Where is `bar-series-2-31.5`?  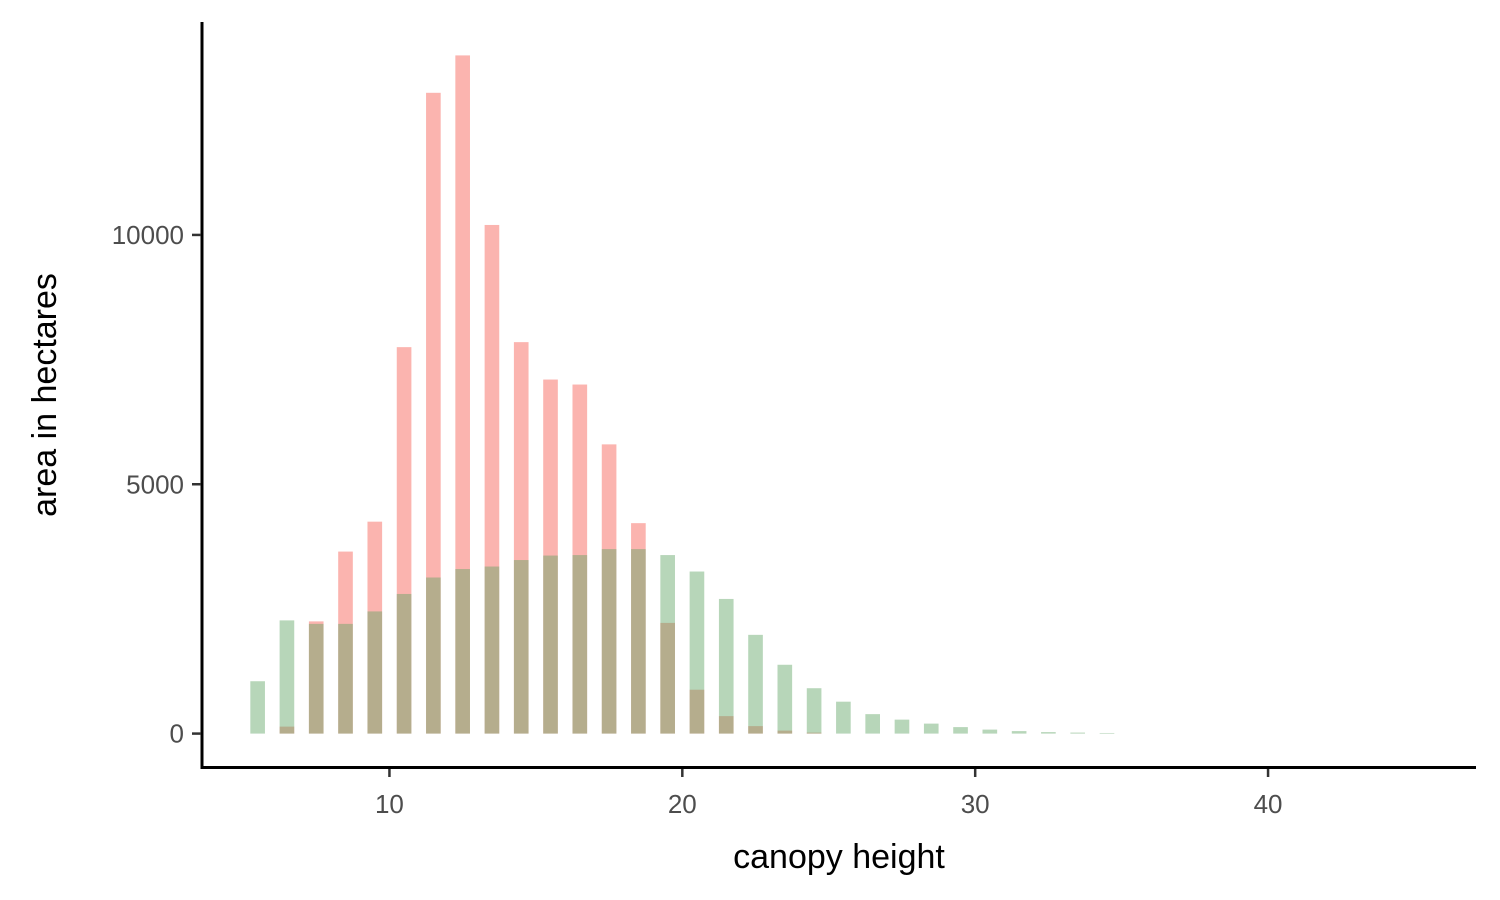 bar-series-2-31.5 is located at coordinates (1019, 732).